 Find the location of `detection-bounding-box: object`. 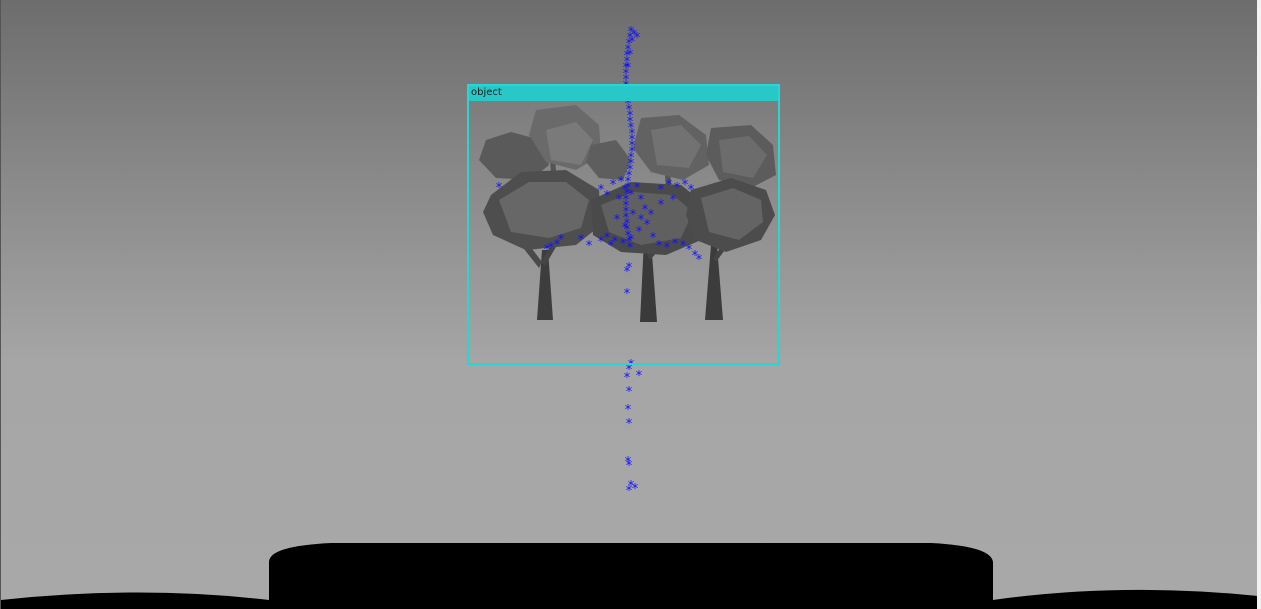

detection-bounding-box: object is located at coordinates (623, 224).